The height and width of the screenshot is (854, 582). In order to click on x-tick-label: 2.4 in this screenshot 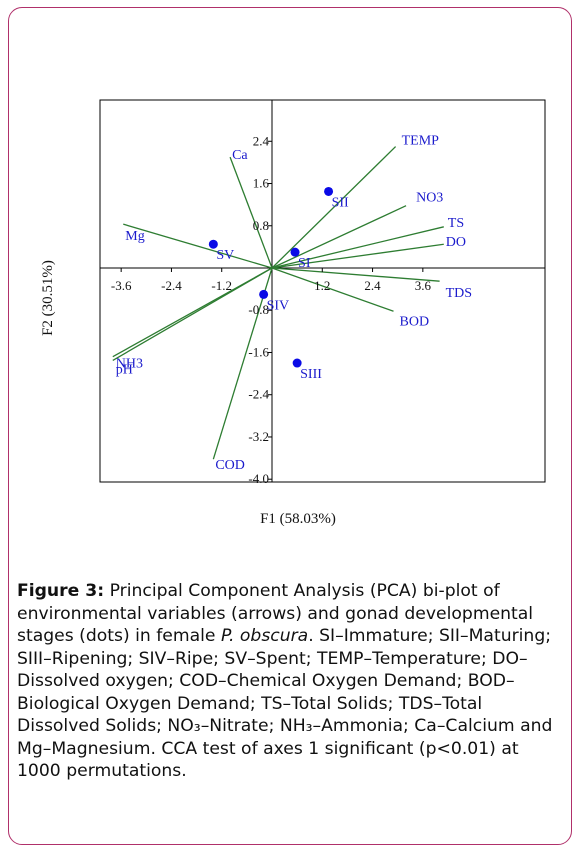, I will do `click(372, 285)`.